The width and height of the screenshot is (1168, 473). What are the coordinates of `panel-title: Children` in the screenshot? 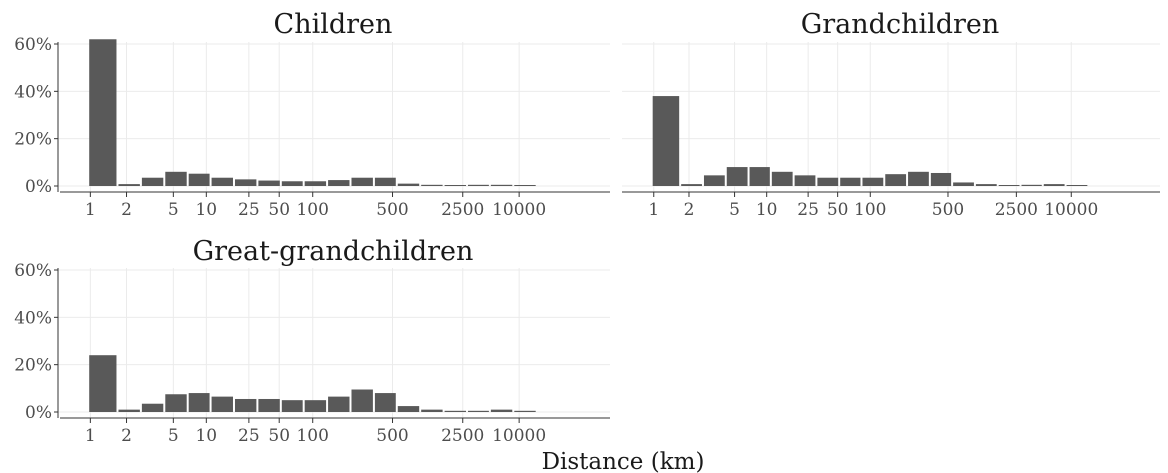 It's located at (333, 24).